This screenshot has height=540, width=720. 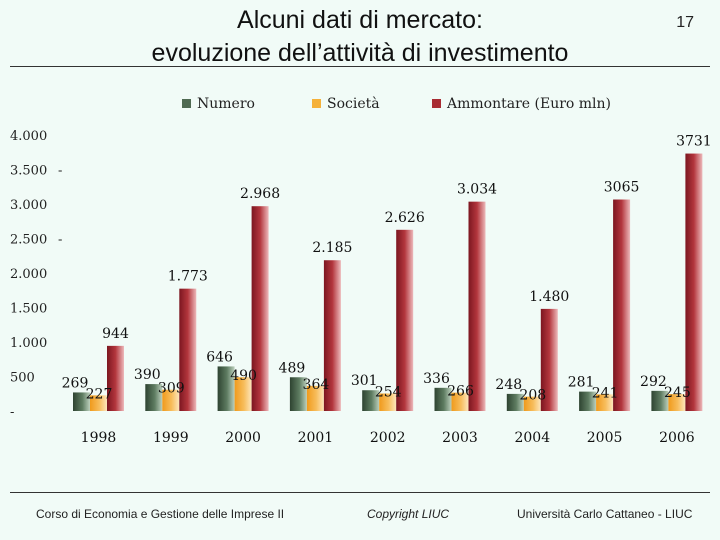 I want to click on y-tick-mark-1: -, so click(x=60, y=240).